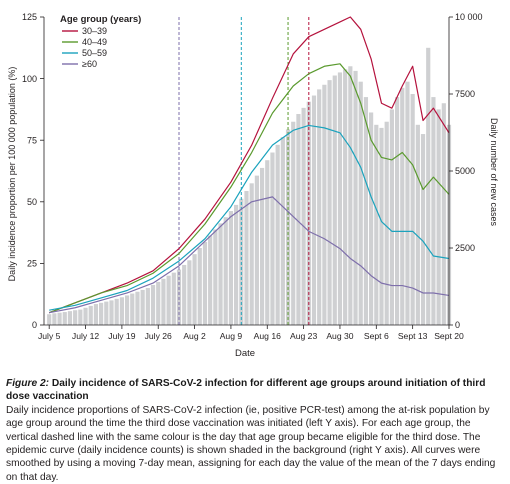 Image resolution: width=510 pixels, height=484 pixels. Describe the element at coordinates (339, 336) in the screenshot. I see `x-tick-label: Aug 30` at that location.